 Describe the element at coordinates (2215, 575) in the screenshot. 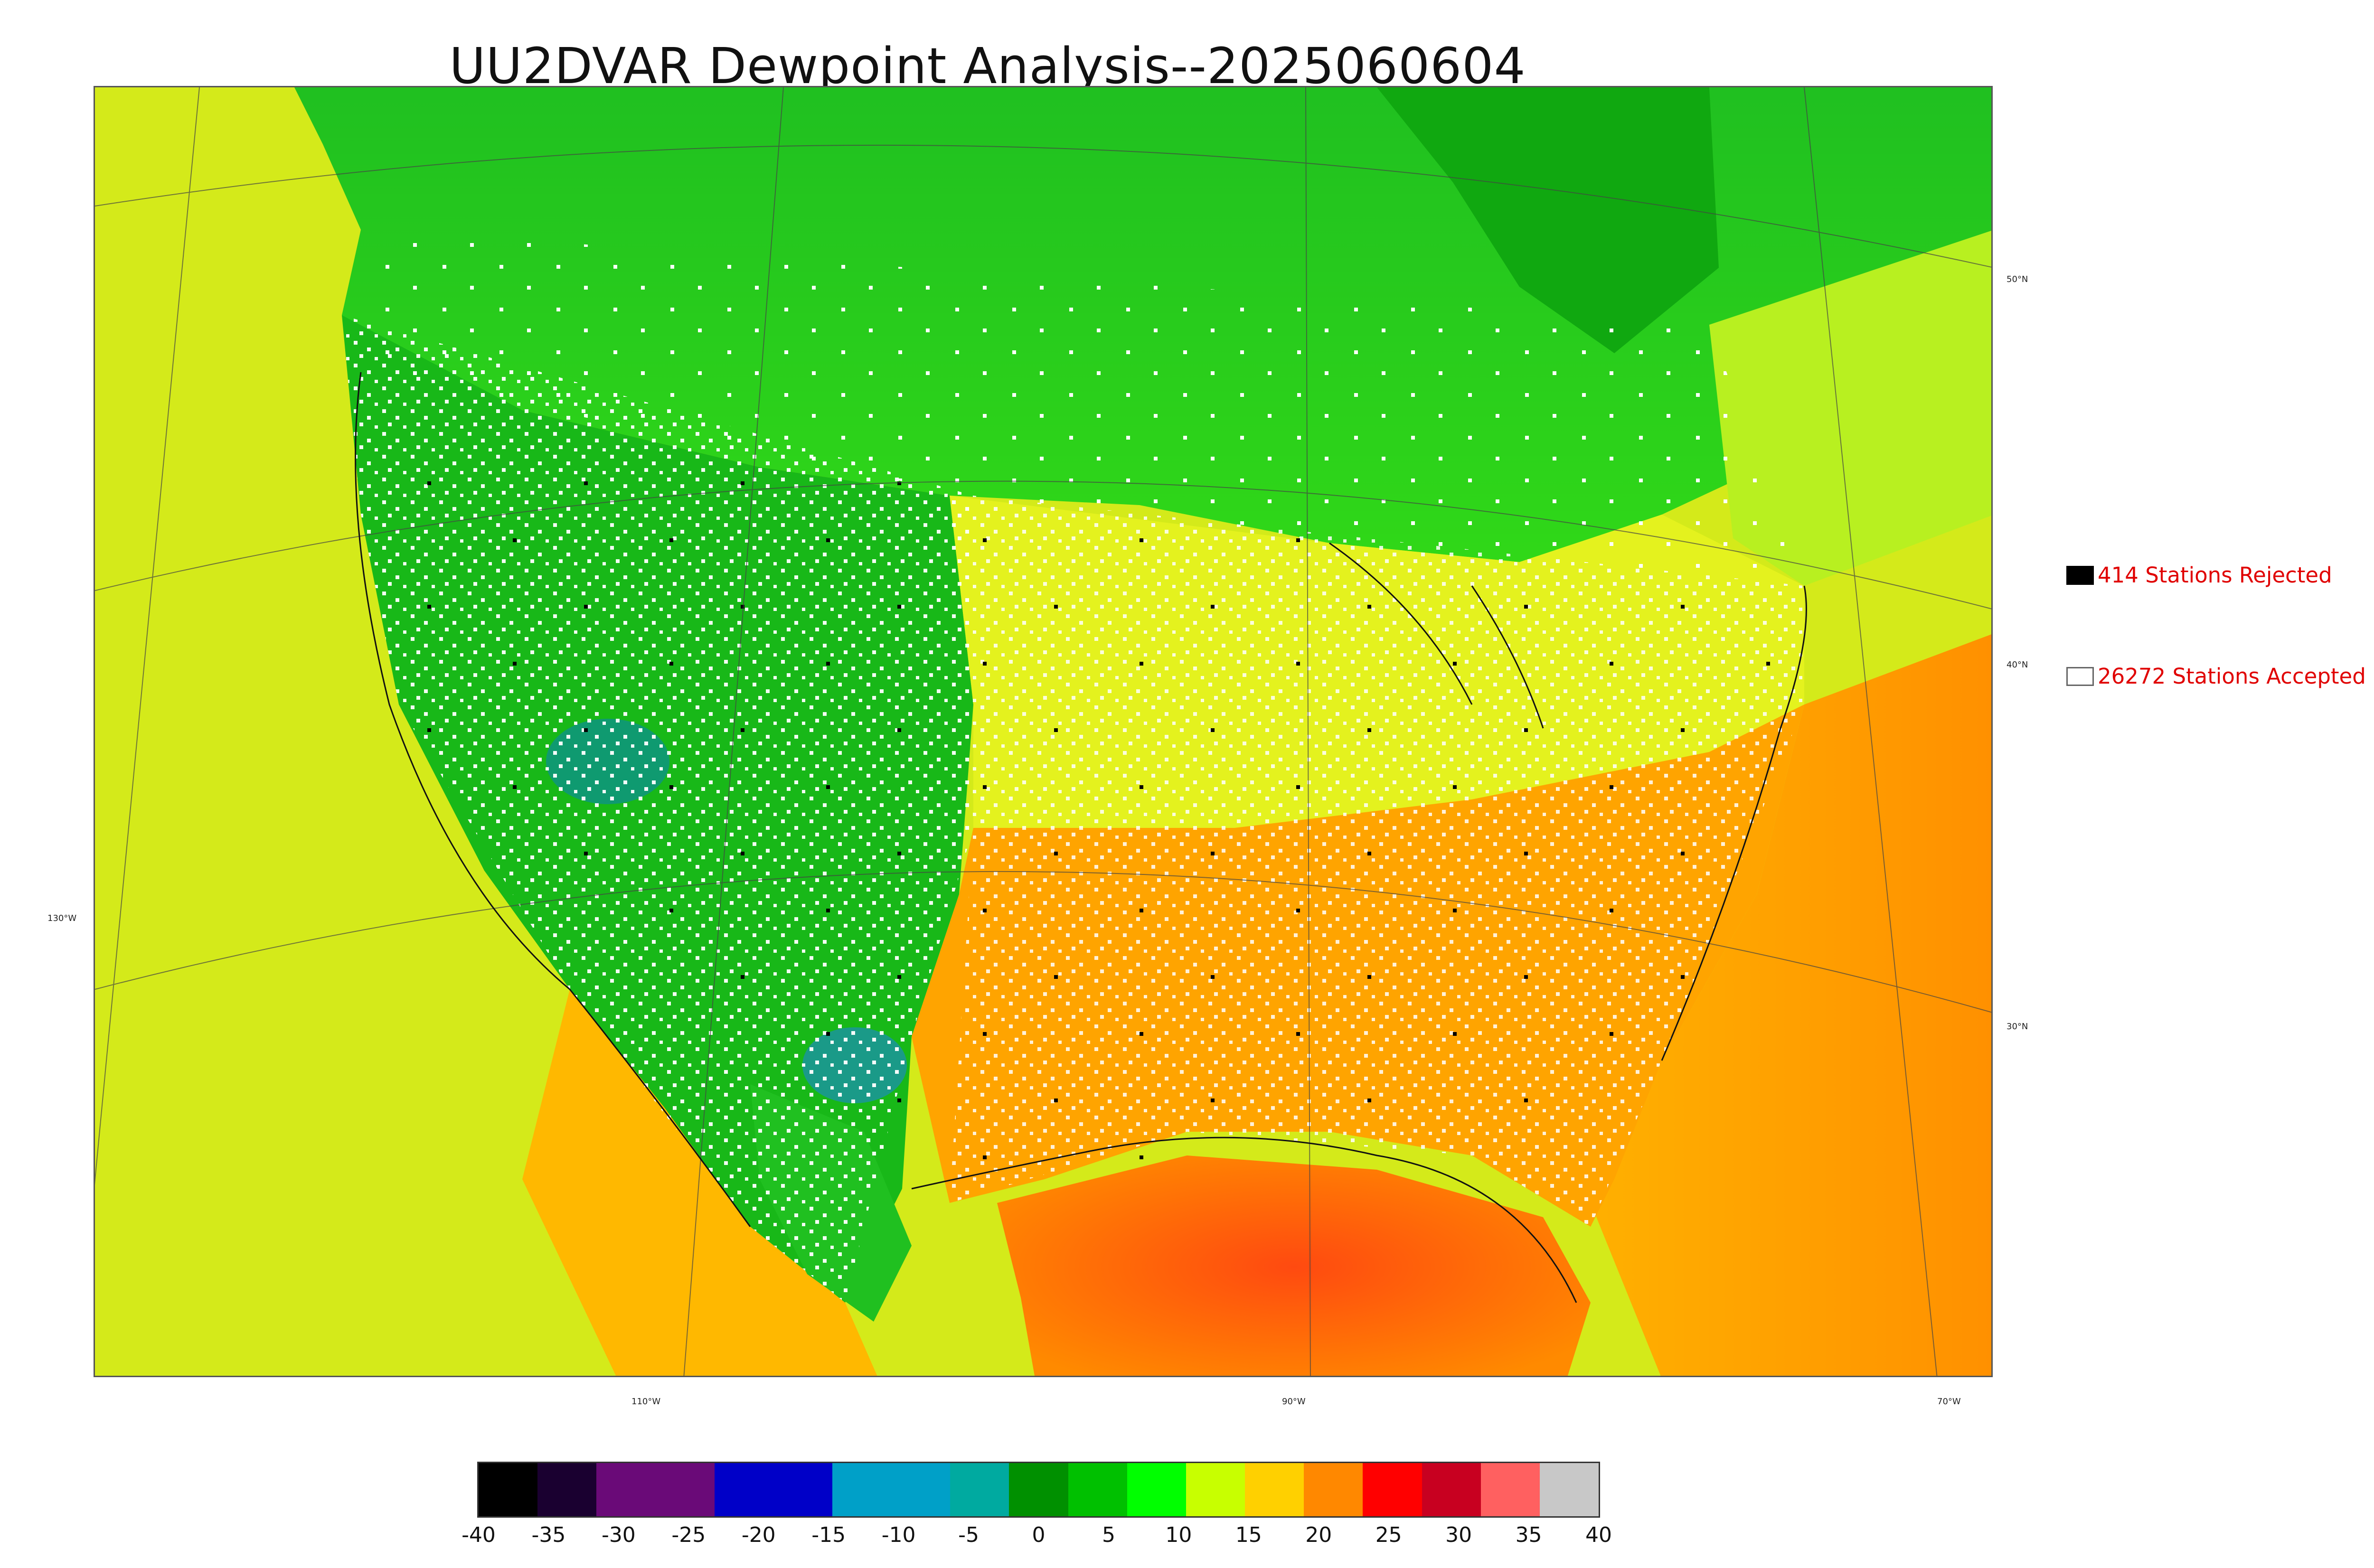

I see `rejected-label: 414 Stations Rejected` at that location.